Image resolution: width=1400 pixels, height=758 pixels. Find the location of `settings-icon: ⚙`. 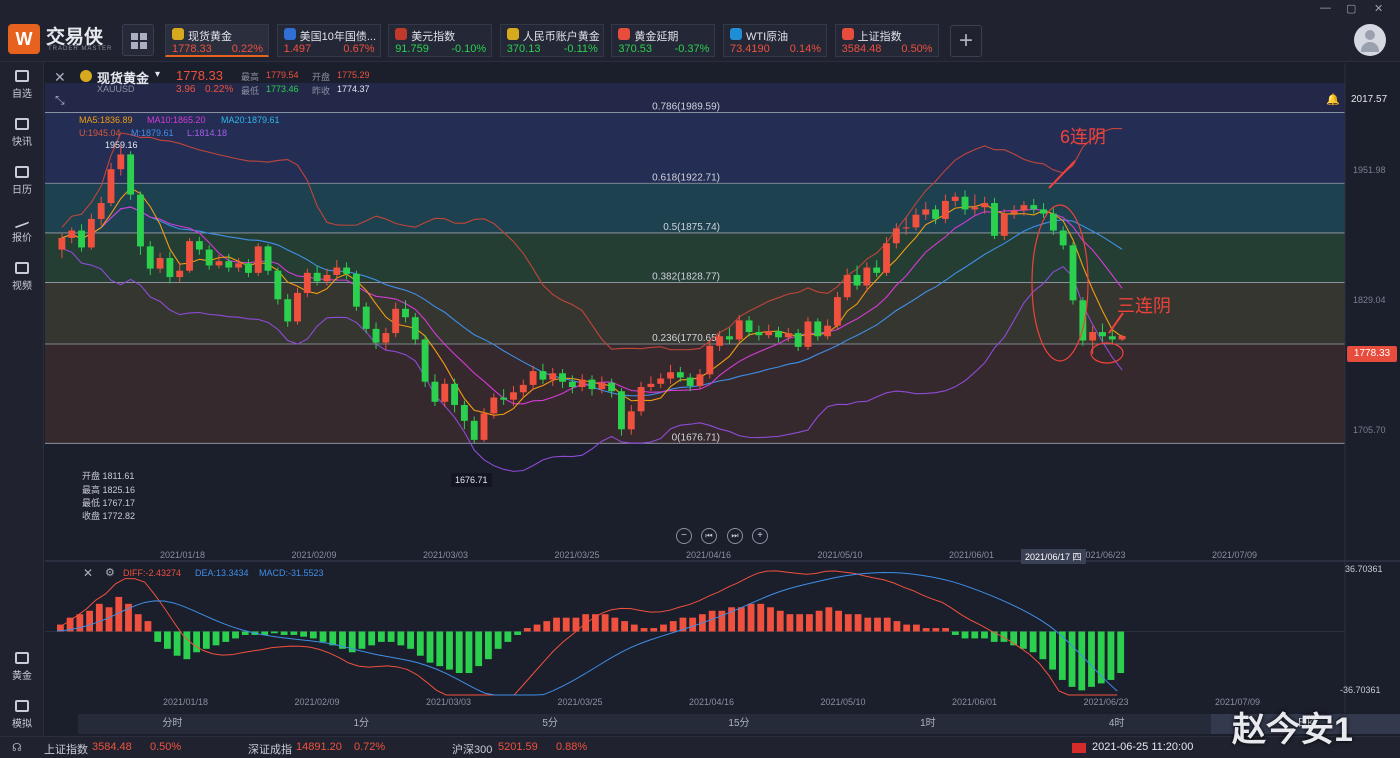

settings-icon: ⚙ is located at coordinates (110, 573).